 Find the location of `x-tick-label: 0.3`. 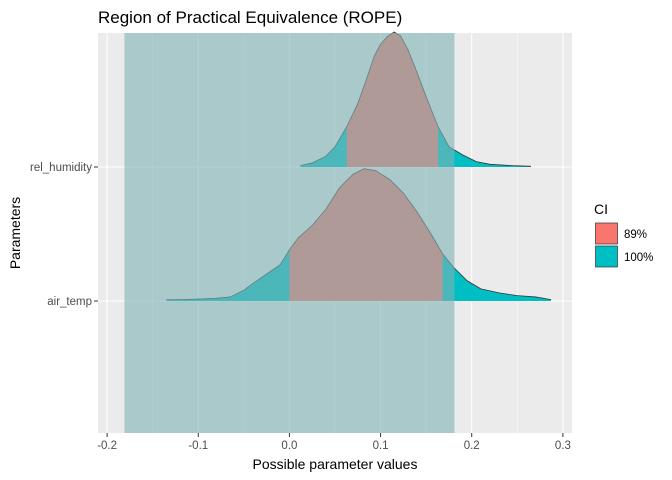

x-tick-label: 0.3 is located at coordinates (563, 446).